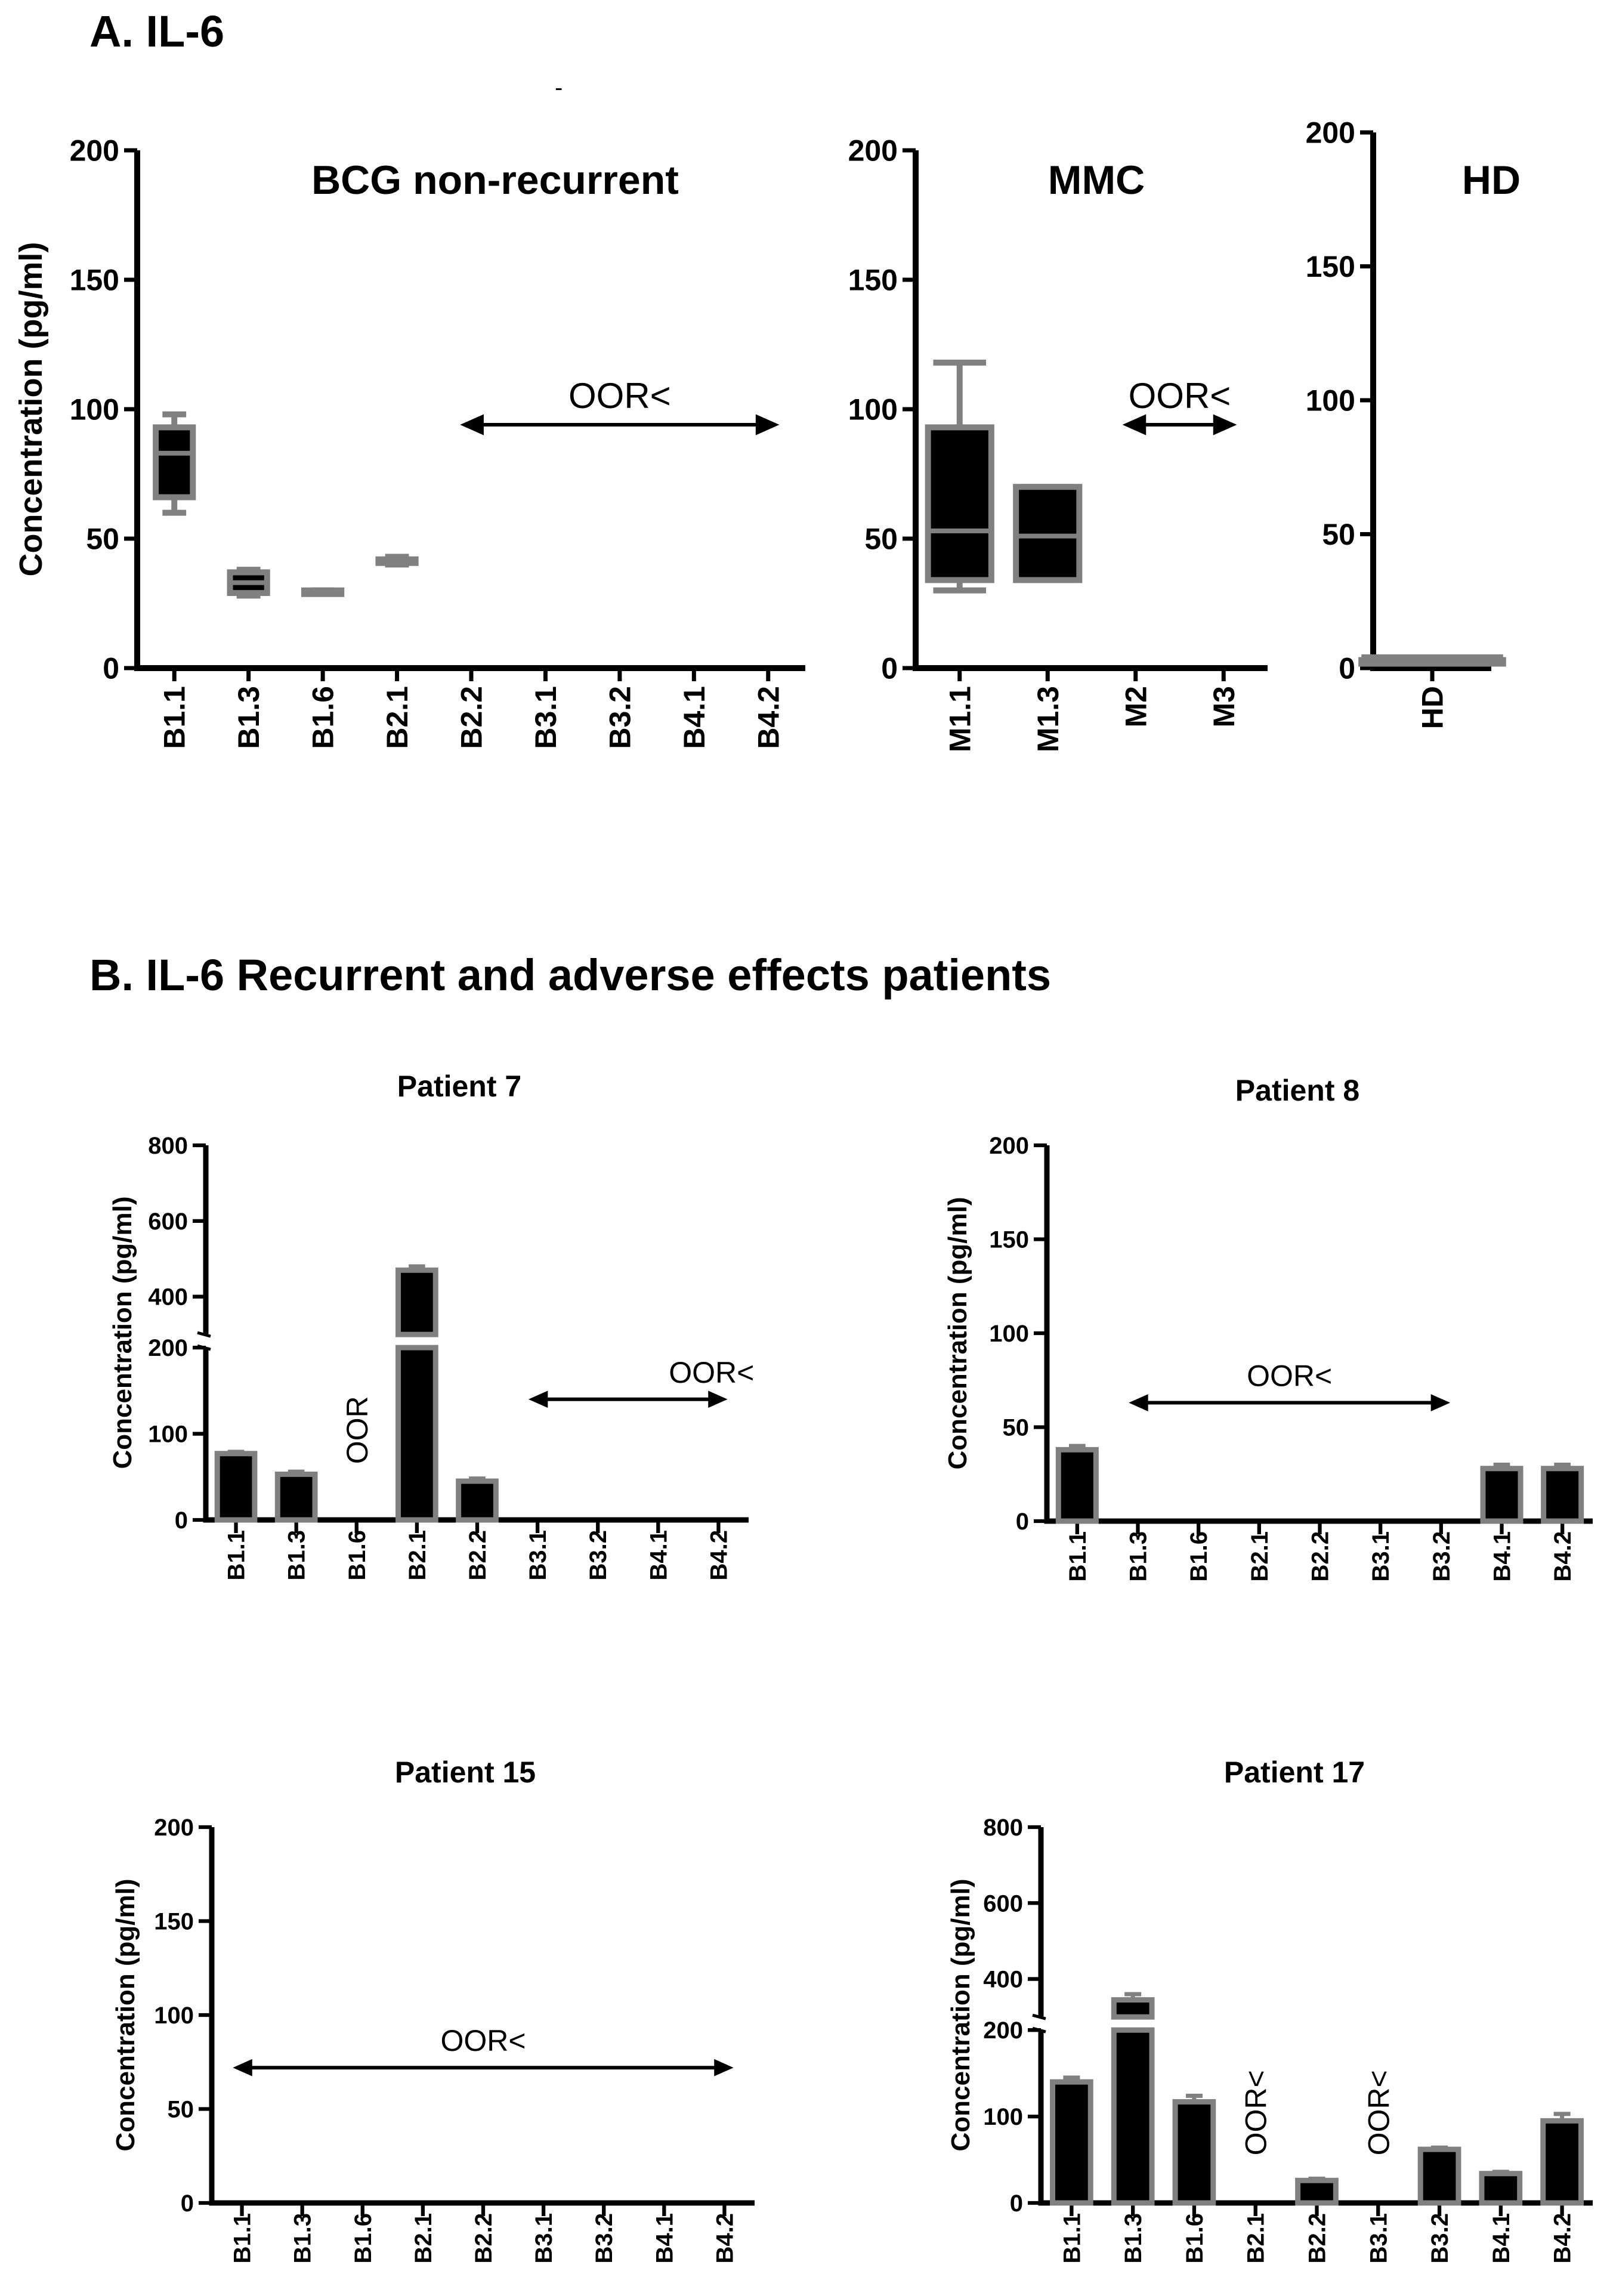  What do you see at coordinates (1294, 1773) in the screenshot?
I see `chart-title: Patient 17` at bounding box center [1294, 1773].